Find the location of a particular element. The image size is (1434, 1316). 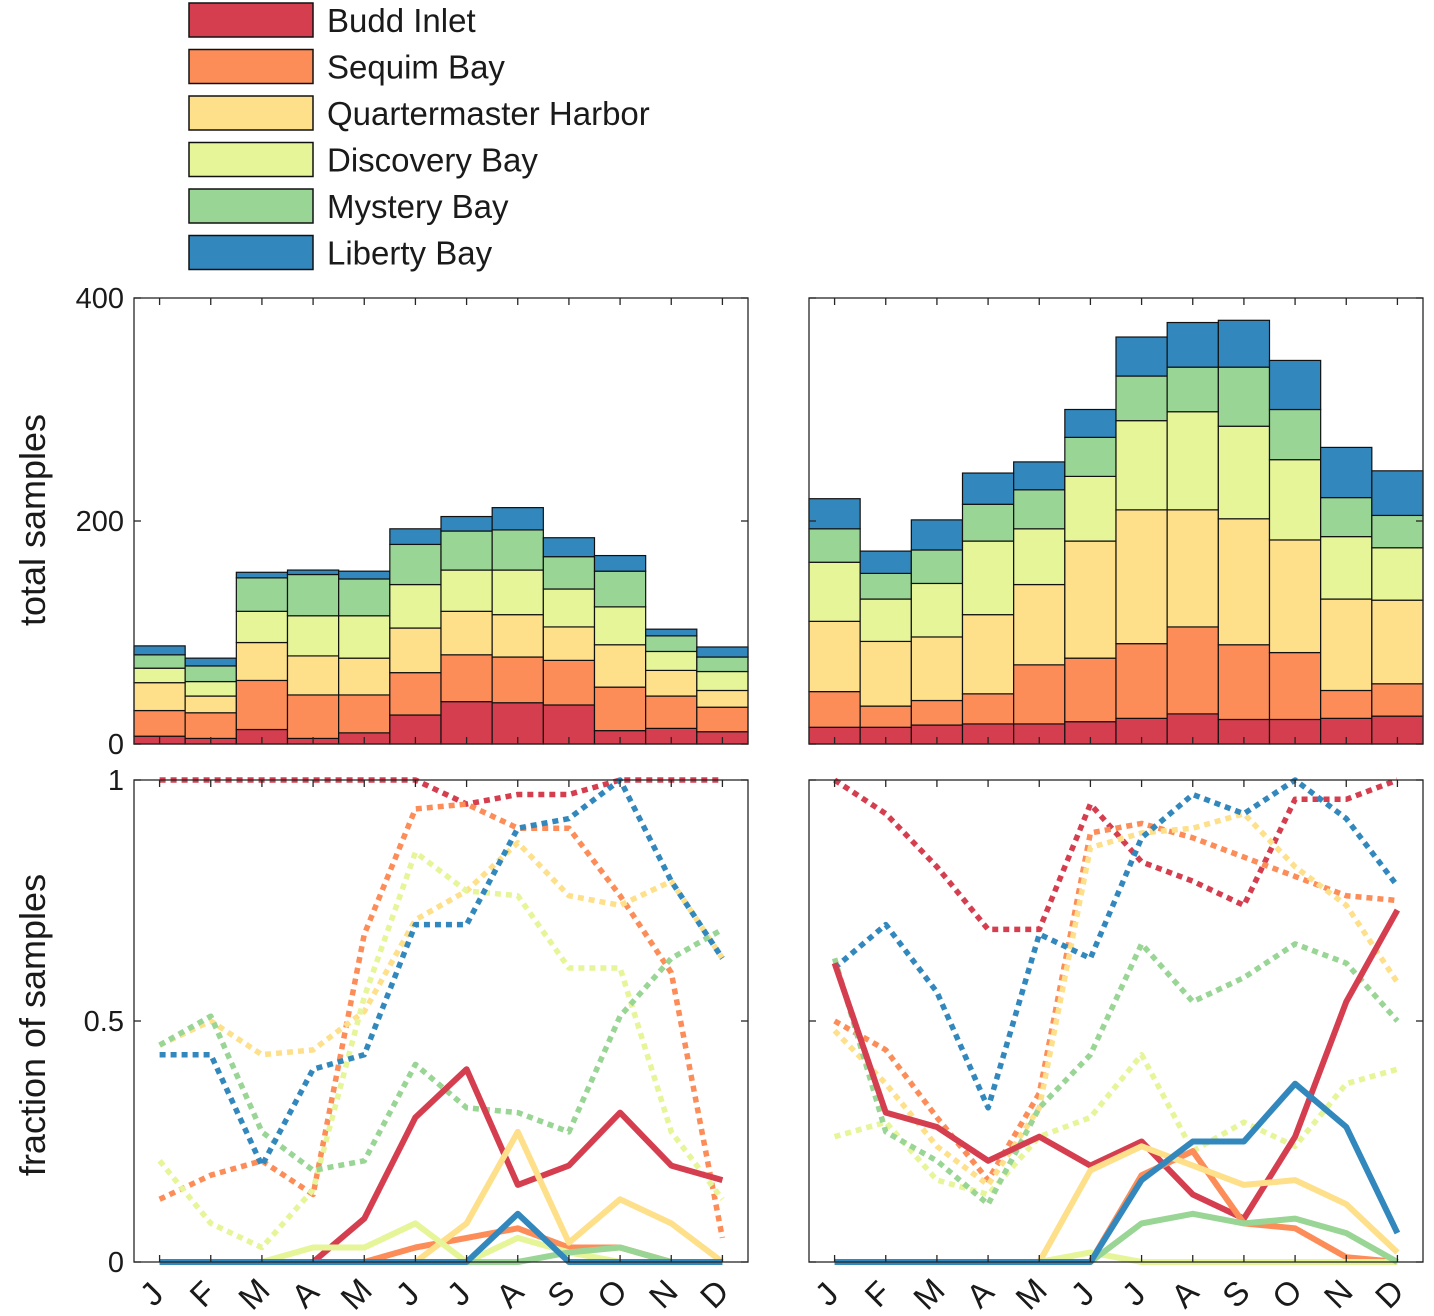

legend-swatch-sequim-bay is located at coordinates (251, 66).